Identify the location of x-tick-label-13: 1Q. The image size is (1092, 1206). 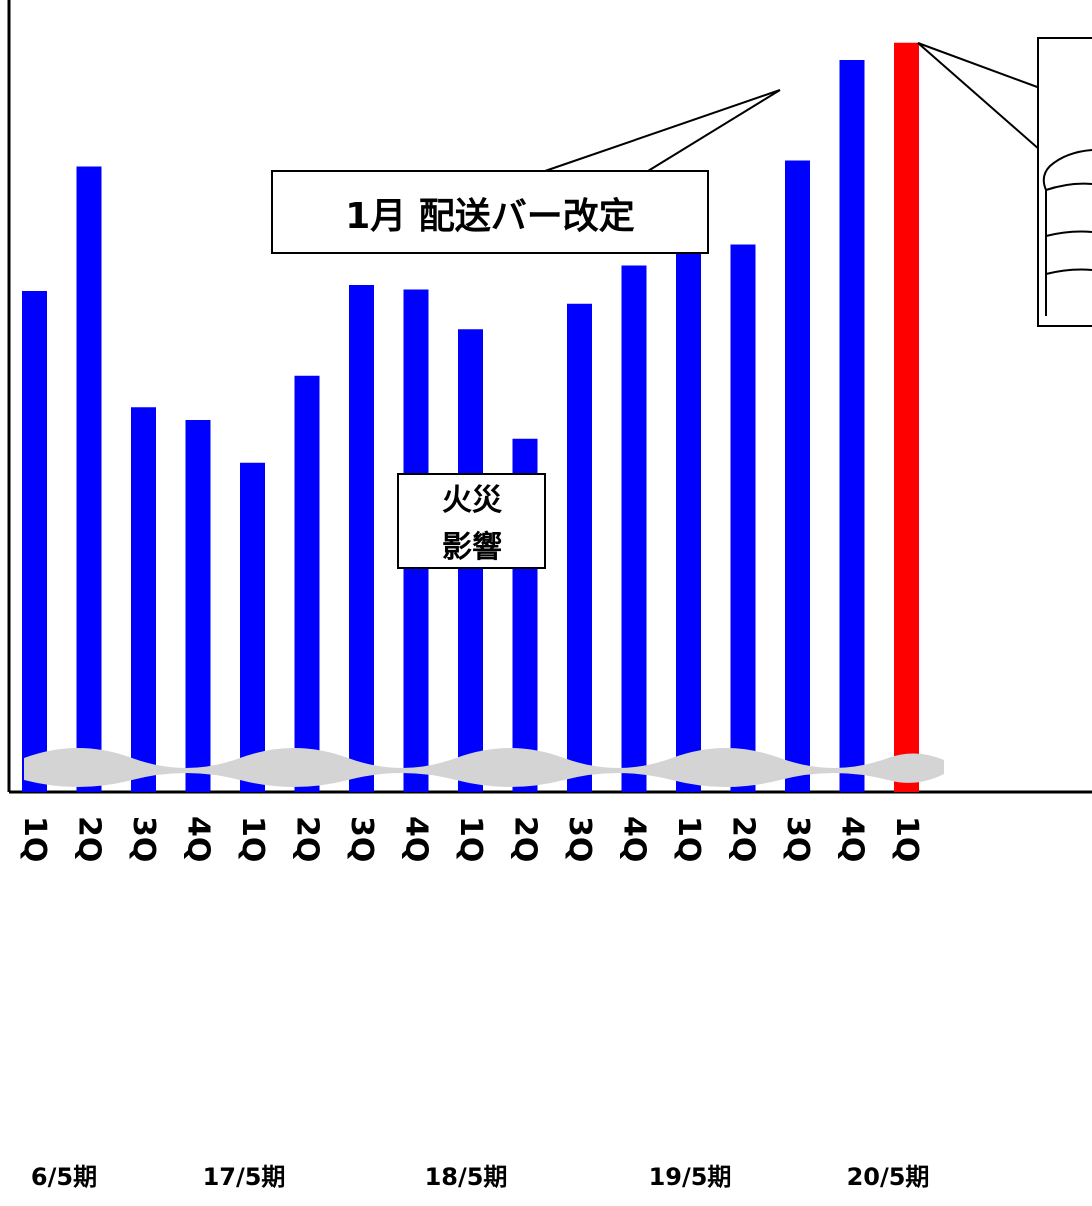
(688, 839).